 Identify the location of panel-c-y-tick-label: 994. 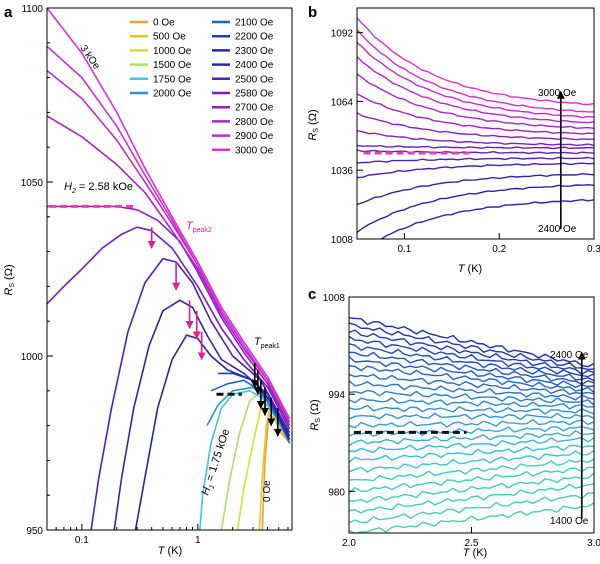
(336, 395).